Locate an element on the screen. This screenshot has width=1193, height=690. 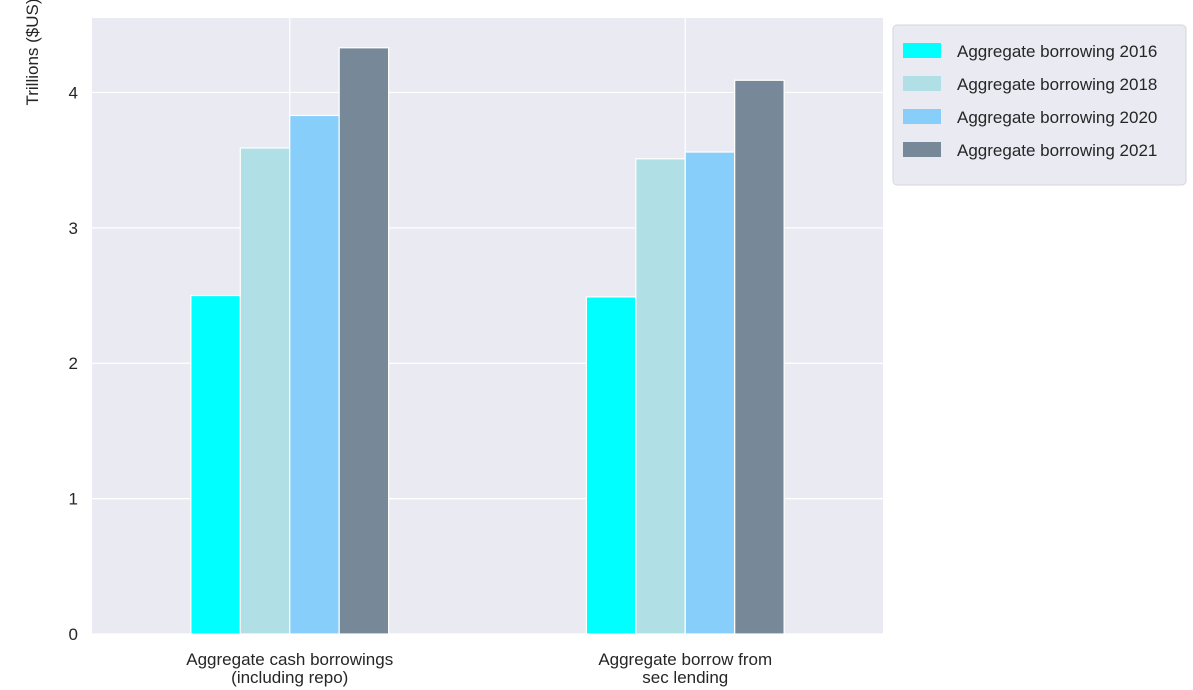
y-tick-label: 2 is located at coordinates (73, 363).